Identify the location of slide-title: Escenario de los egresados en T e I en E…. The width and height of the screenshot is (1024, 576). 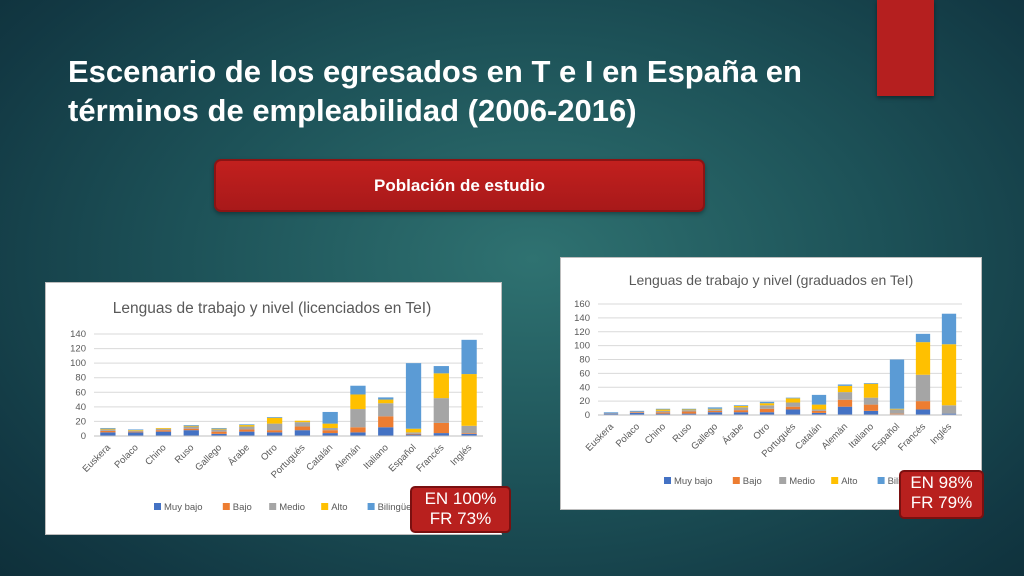
(488, 91).